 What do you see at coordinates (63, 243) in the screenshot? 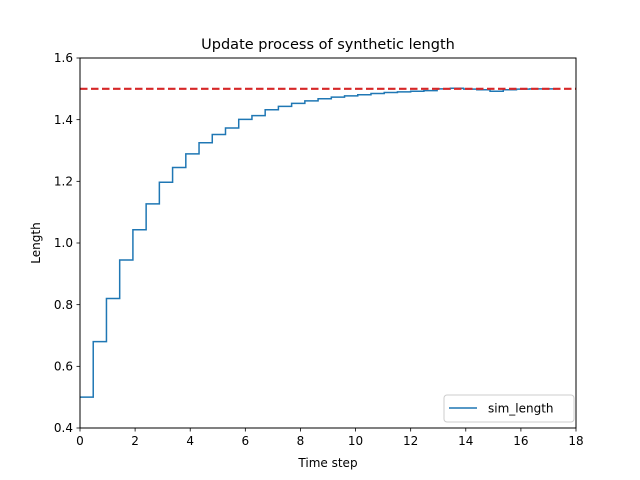
I see `y-tick-label: 1.0` at bounding box center [63, 243].